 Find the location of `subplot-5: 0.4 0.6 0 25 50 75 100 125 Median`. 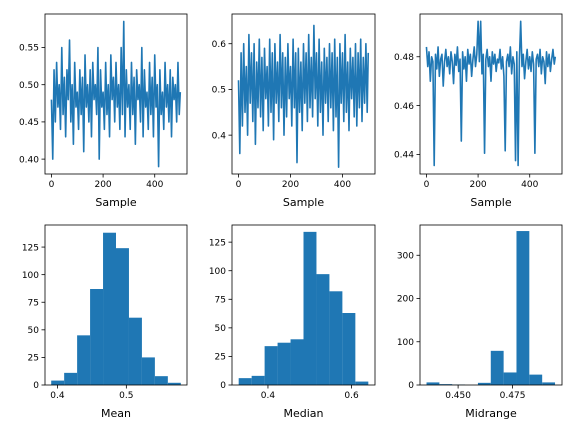

subplot-5: 0.4 0.6 0 25 50 75 100 125 Median is located at coordinates (292, 322).